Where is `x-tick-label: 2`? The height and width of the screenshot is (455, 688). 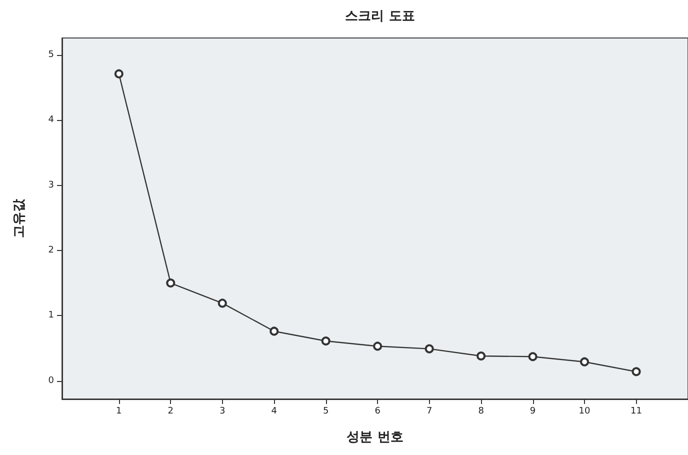
x-tick-label: 2 is located at coordinates (171, 411).